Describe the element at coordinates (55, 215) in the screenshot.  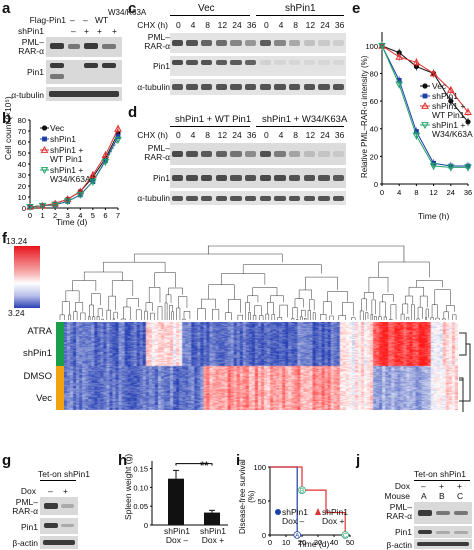
I see `b-xtick: 2` at that location.